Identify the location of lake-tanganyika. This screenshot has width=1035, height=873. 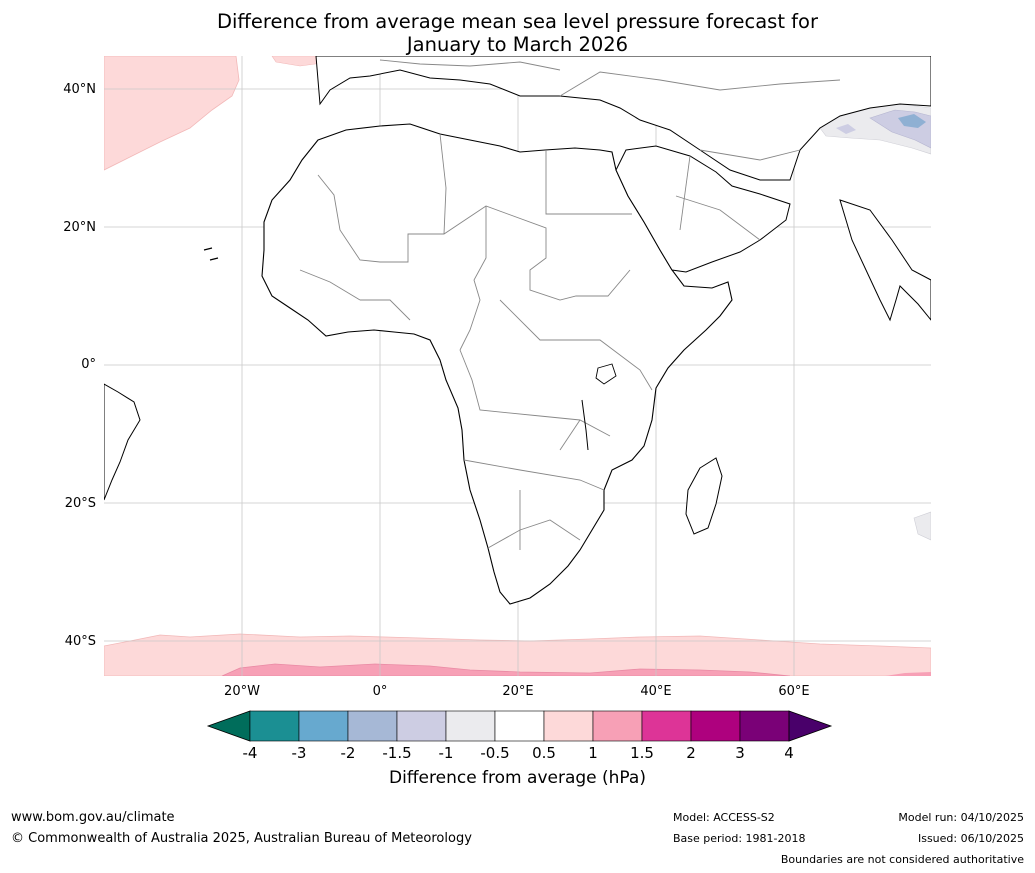
(585, 425).